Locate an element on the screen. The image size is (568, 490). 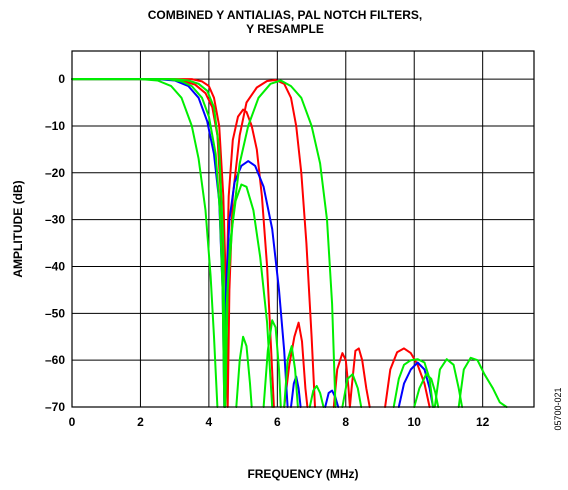
chart-title-line-1: COMBINED Y ANTIALIAS, PAL NOTCH FILTERS, is located at coordinates (285, 15).